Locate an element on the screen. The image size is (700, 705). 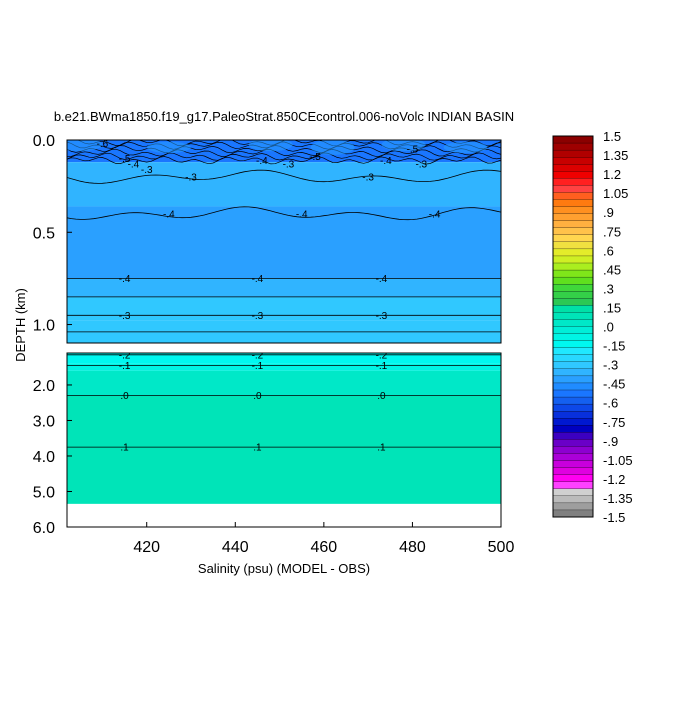
surface-band is located at coordinates (284, 152).